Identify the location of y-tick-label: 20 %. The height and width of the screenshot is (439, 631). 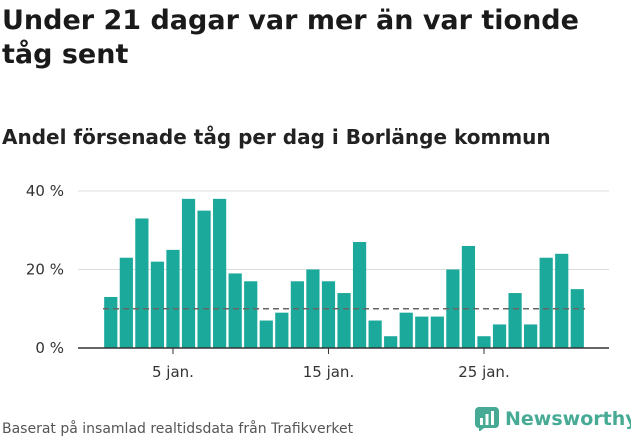
(45, 270).